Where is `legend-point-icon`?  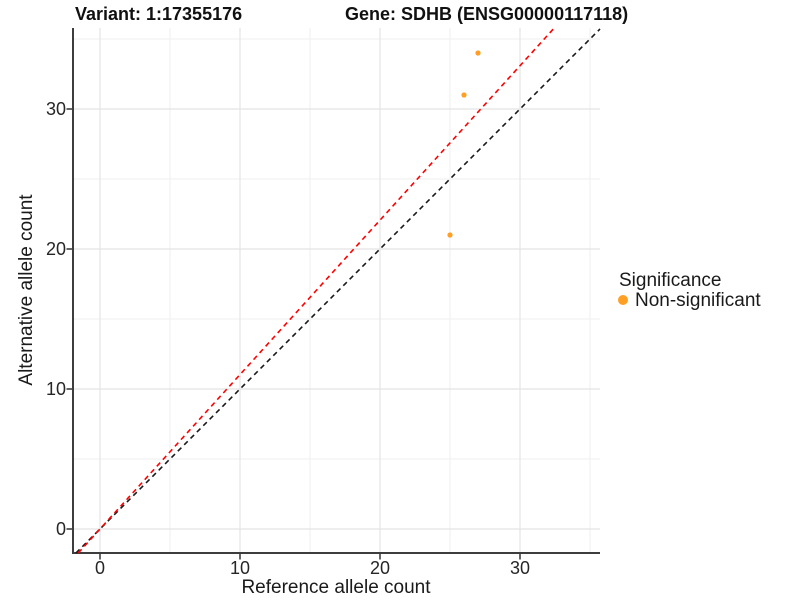 legend-point-icon is located at coordinates (623, 300).